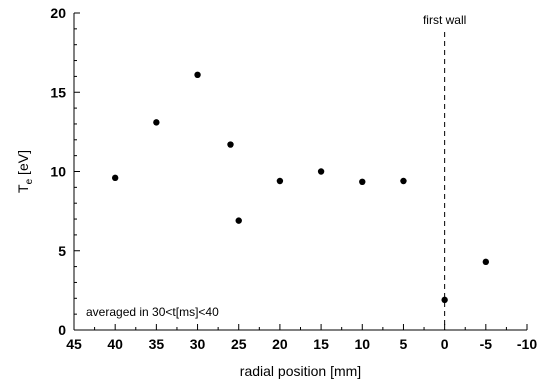 The width and height of the screenshot is (540, 382). What do you see at coordinates (300, 371) in the screenshot?
I see `x-axis-label: radial position [mm]` at bounding box center [300, 371].